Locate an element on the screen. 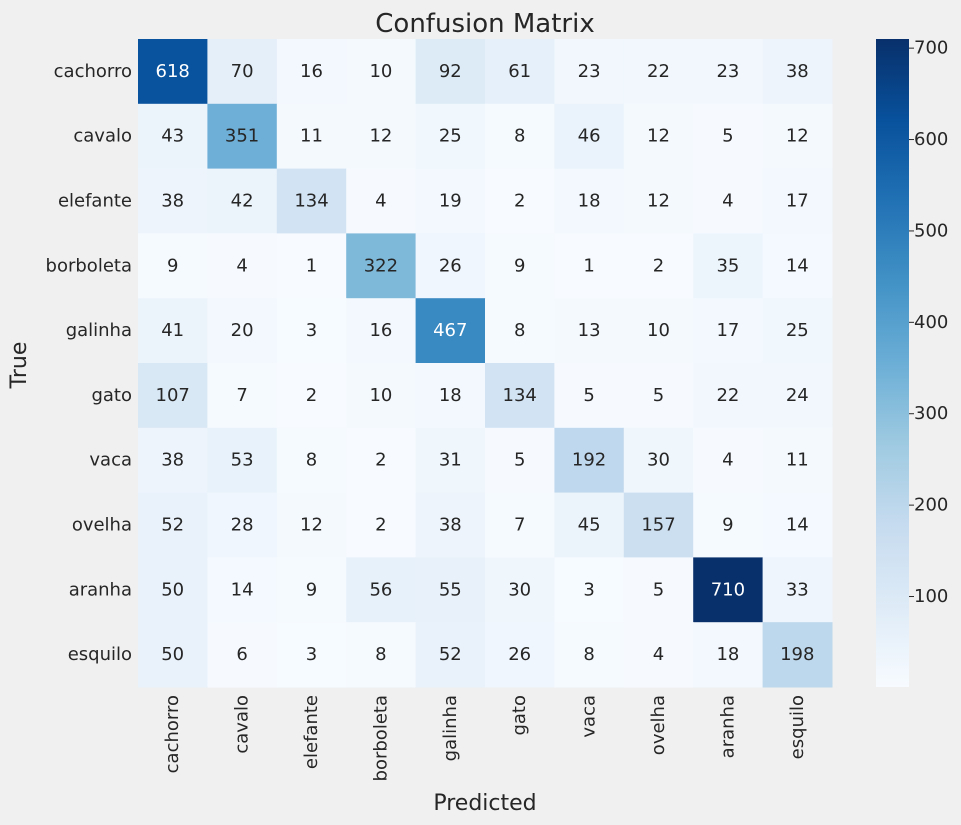 This screenshot has width=961, height=825. x-tick-label: elefante is located at coordinates (311, 732).